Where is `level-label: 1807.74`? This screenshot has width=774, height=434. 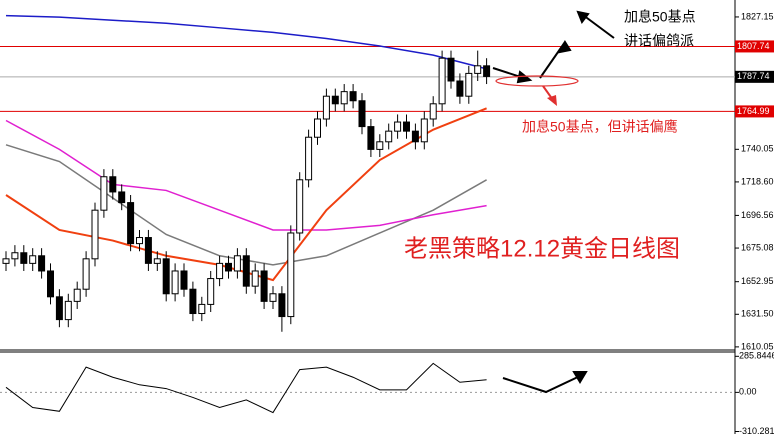 level-label: 1807.74 is located at coordinates (753, 46).